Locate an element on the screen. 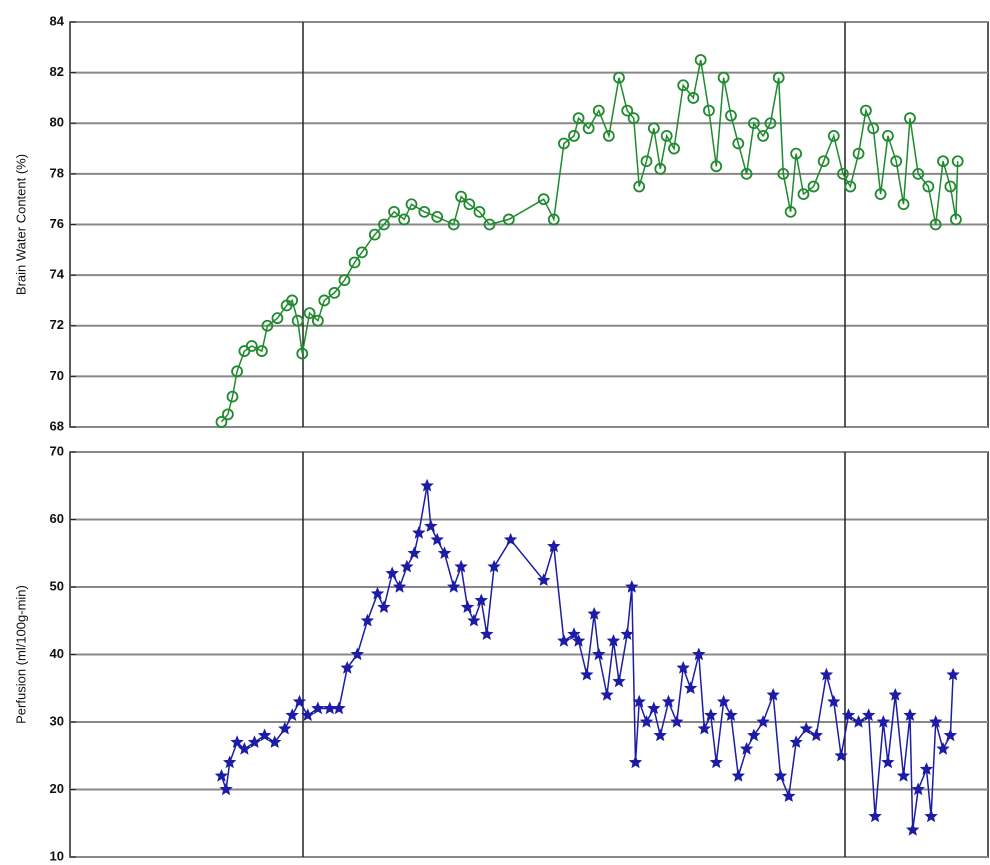 The height and width of the screenshot is (865, 990). y-axis-label: Brain Water Content (%) is located at coordinates (20, 224).